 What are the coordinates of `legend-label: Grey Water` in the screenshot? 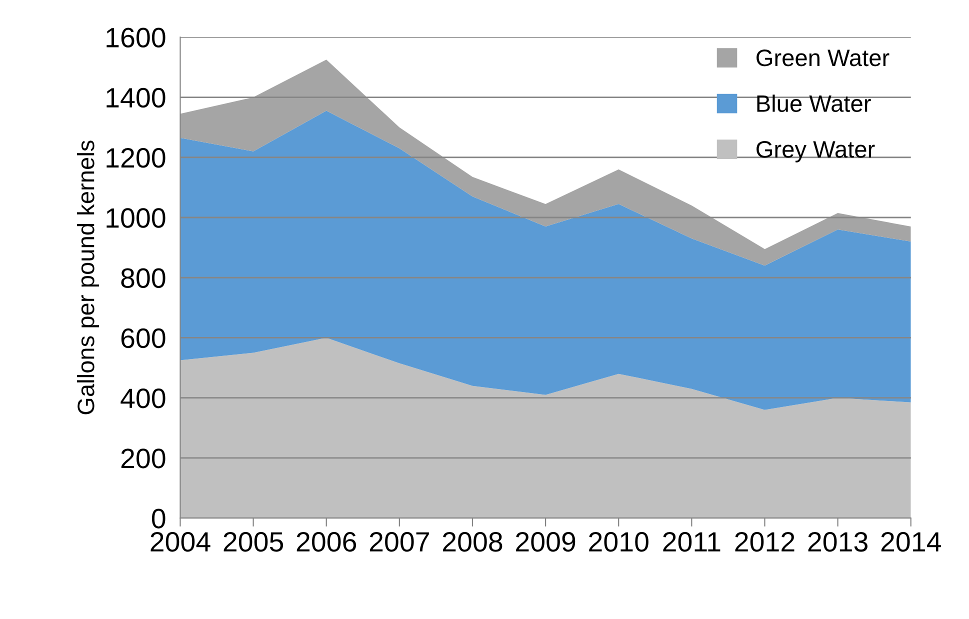 It's located at (815, 151).